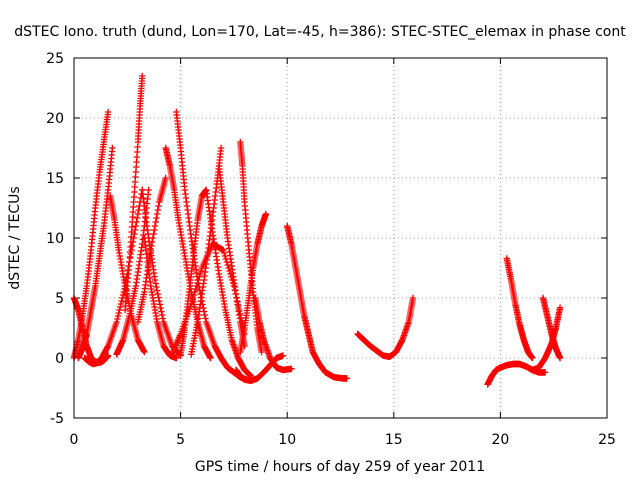  I want to click on y-tick-label: 10, so click(55, 239).